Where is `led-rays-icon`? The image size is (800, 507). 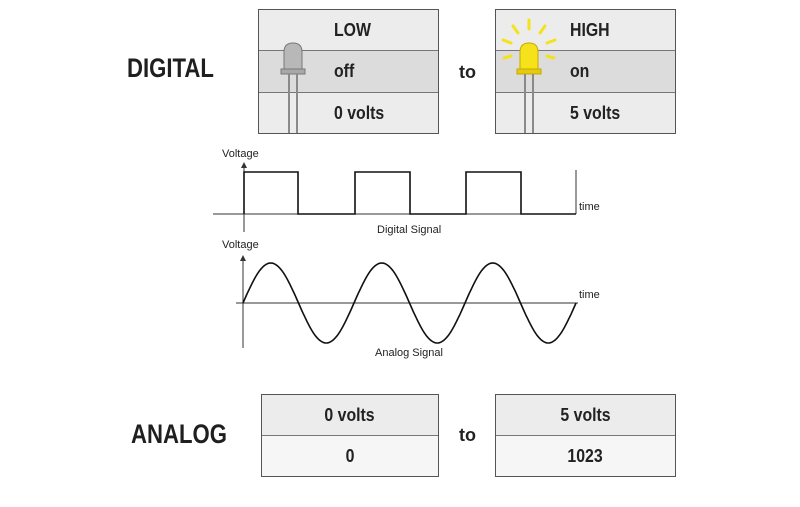
led-rays-icon is located at coordinates (529, 39).